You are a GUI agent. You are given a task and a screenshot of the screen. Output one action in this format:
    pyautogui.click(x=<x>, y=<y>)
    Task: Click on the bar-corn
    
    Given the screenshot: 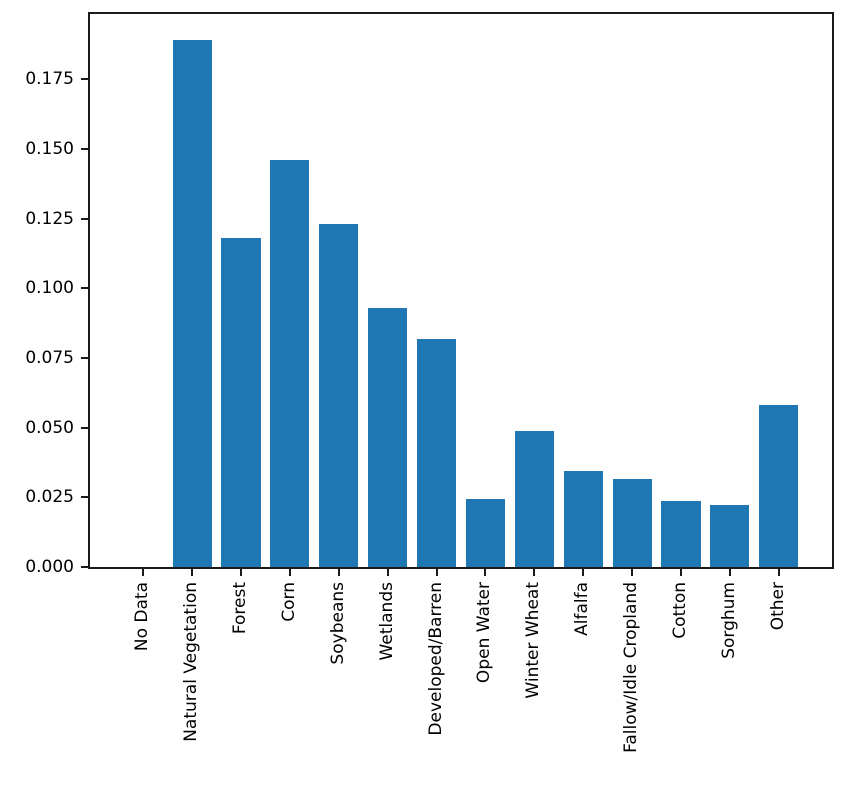 What is the action you would take?
    pyautogui.click(x=290, y=363)
    